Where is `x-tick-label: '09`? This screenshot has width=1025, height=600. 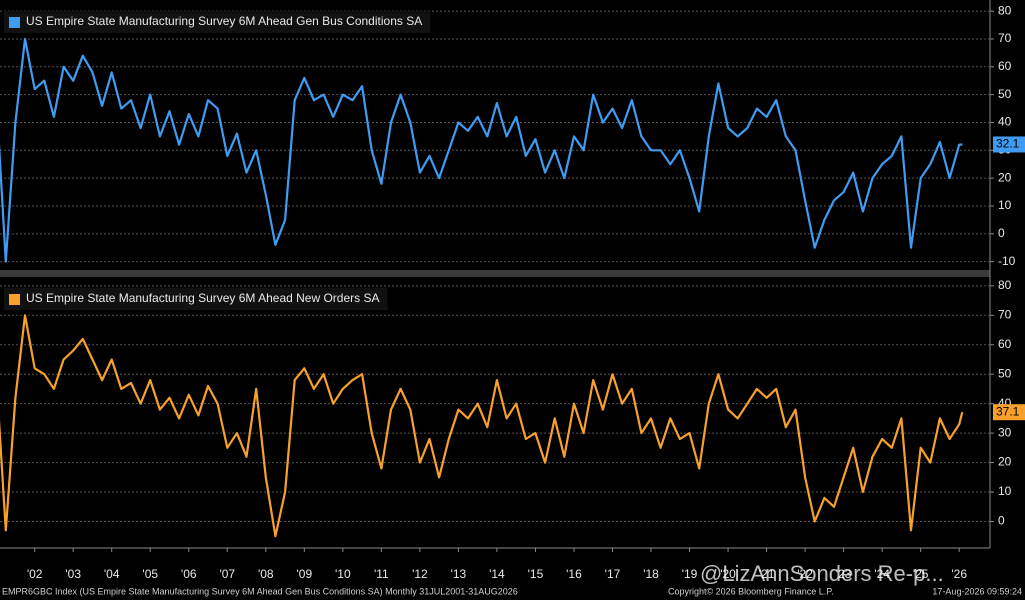 x-tick-label: '09 is located at coordinates (304, 574).